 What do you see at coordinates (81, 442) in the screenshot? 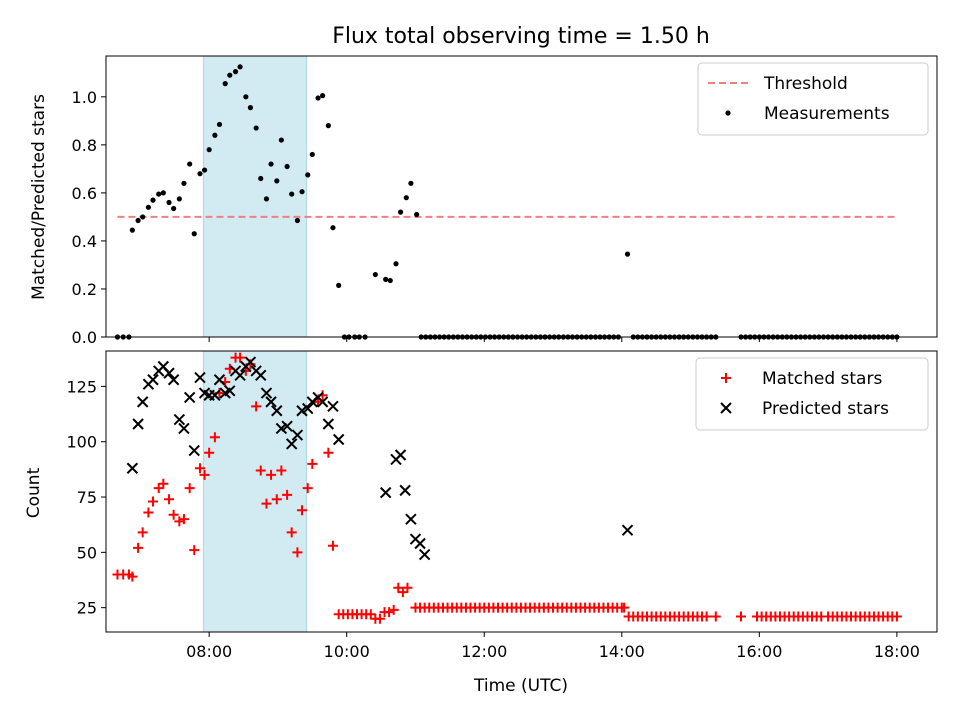
I see `y-tick-label: 100` at bounding box center [81, 442].